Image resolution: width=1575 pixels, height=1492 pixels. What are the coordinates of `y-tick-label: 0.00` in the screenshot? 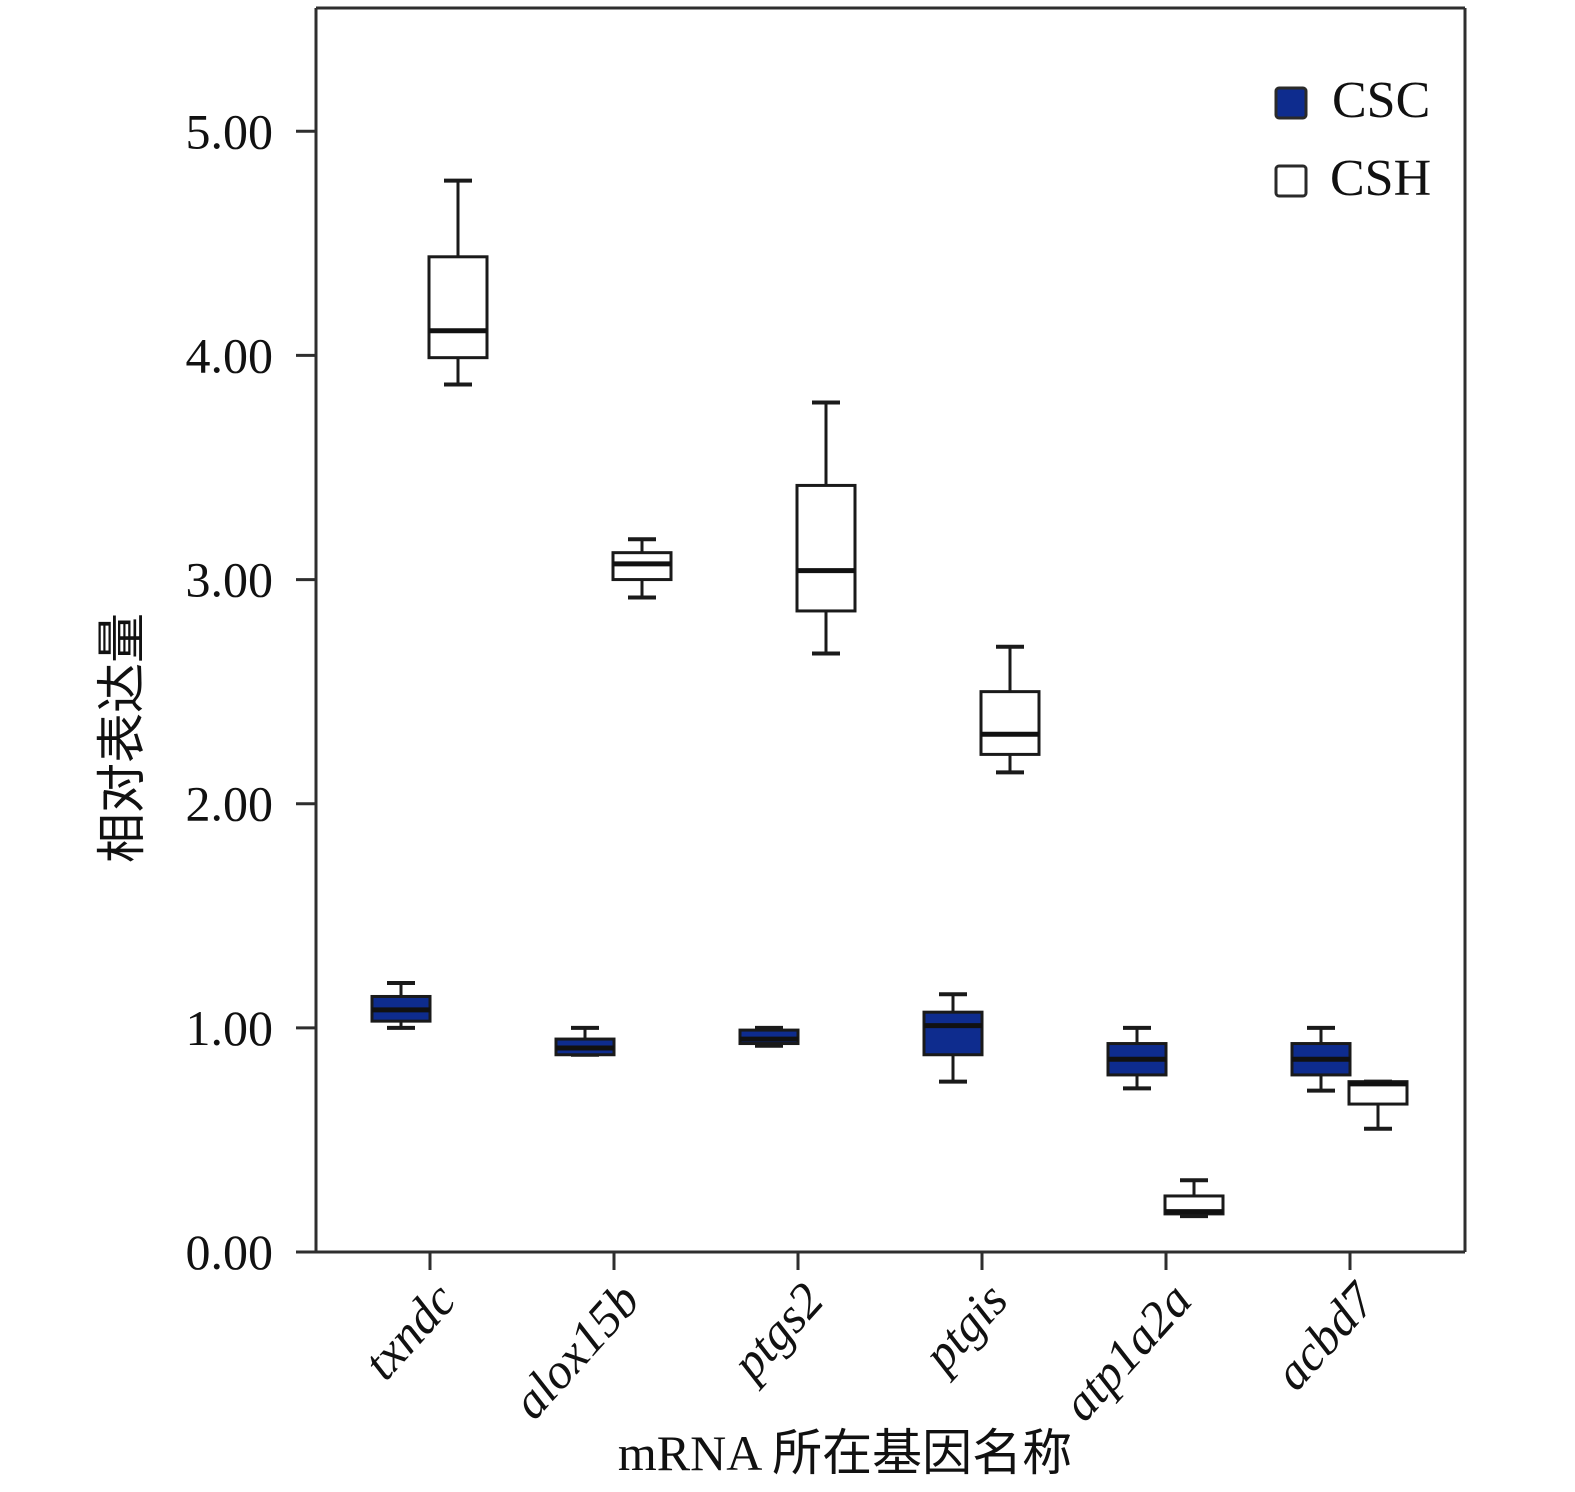 It's located at (230, 1252).